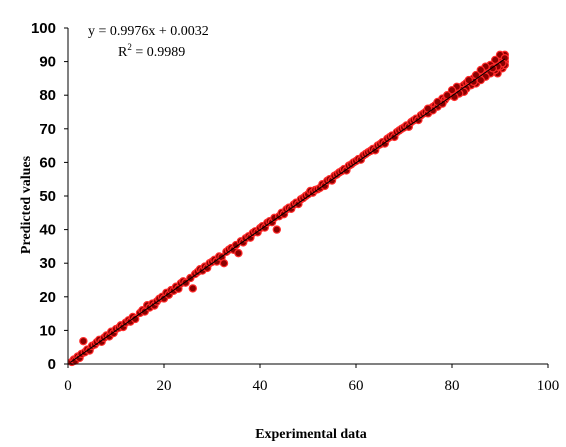  I want to click on x-tick-label: 20, so click(164, 386).